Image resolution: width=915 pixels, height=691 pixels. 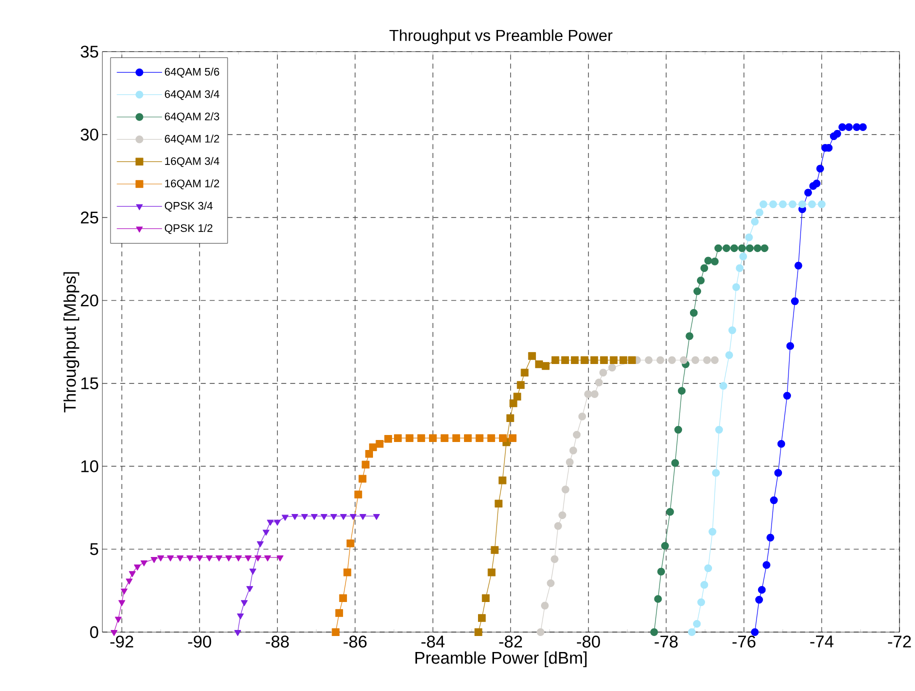 What do you see at coordinates (433, 642) in the screenshot?
I see `x-tick-label: -84` at bounding box center [433, 642].